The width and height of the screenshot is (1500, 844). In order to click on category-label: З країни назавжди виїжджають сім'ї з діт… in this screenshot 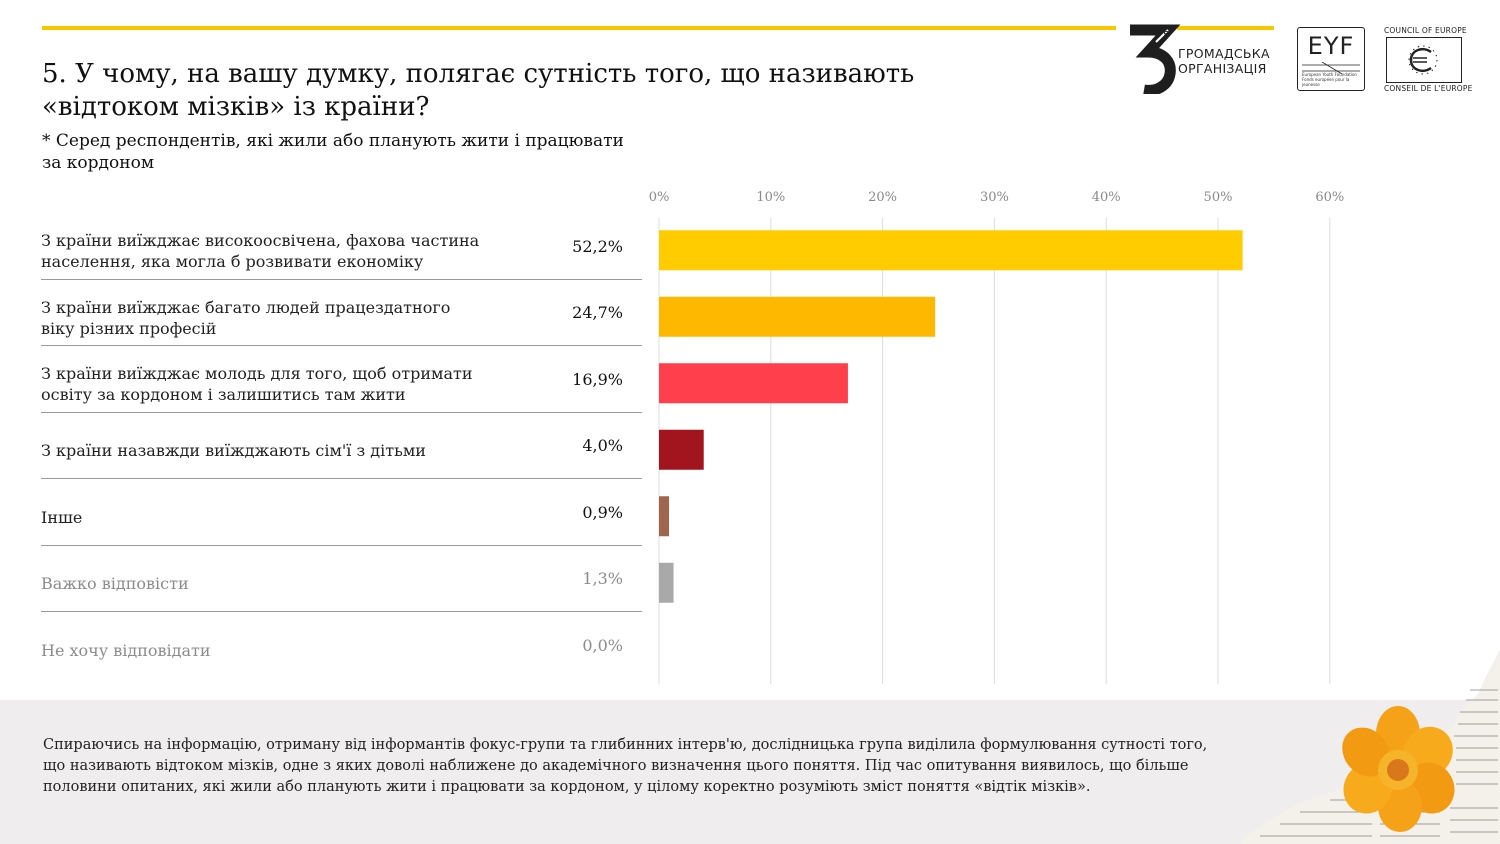, I will do `click(301, 451)`.